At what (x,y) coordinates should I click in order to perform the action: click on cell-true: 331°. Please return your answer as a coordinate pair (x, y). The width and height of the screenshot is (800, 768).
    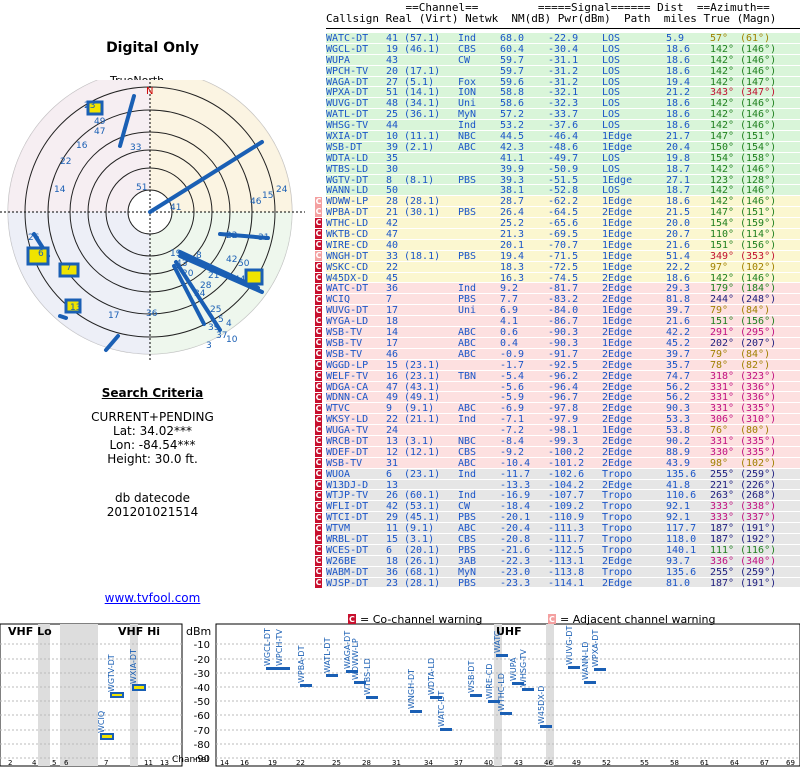
    Looking at the image, I should click on (722, 441).